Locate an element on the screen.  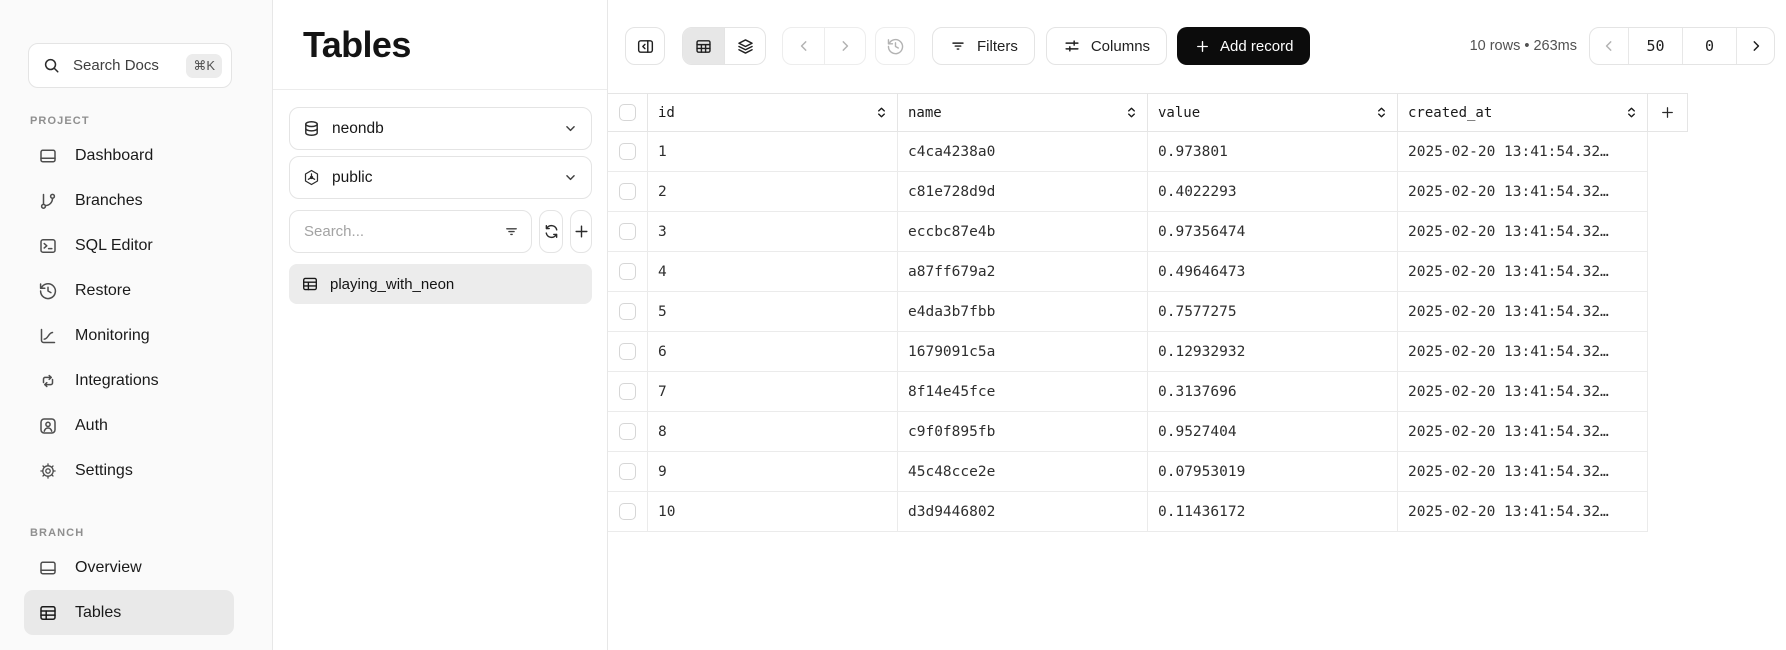
cell-value: 0.07953019 is located at coordinates (1273, 471).